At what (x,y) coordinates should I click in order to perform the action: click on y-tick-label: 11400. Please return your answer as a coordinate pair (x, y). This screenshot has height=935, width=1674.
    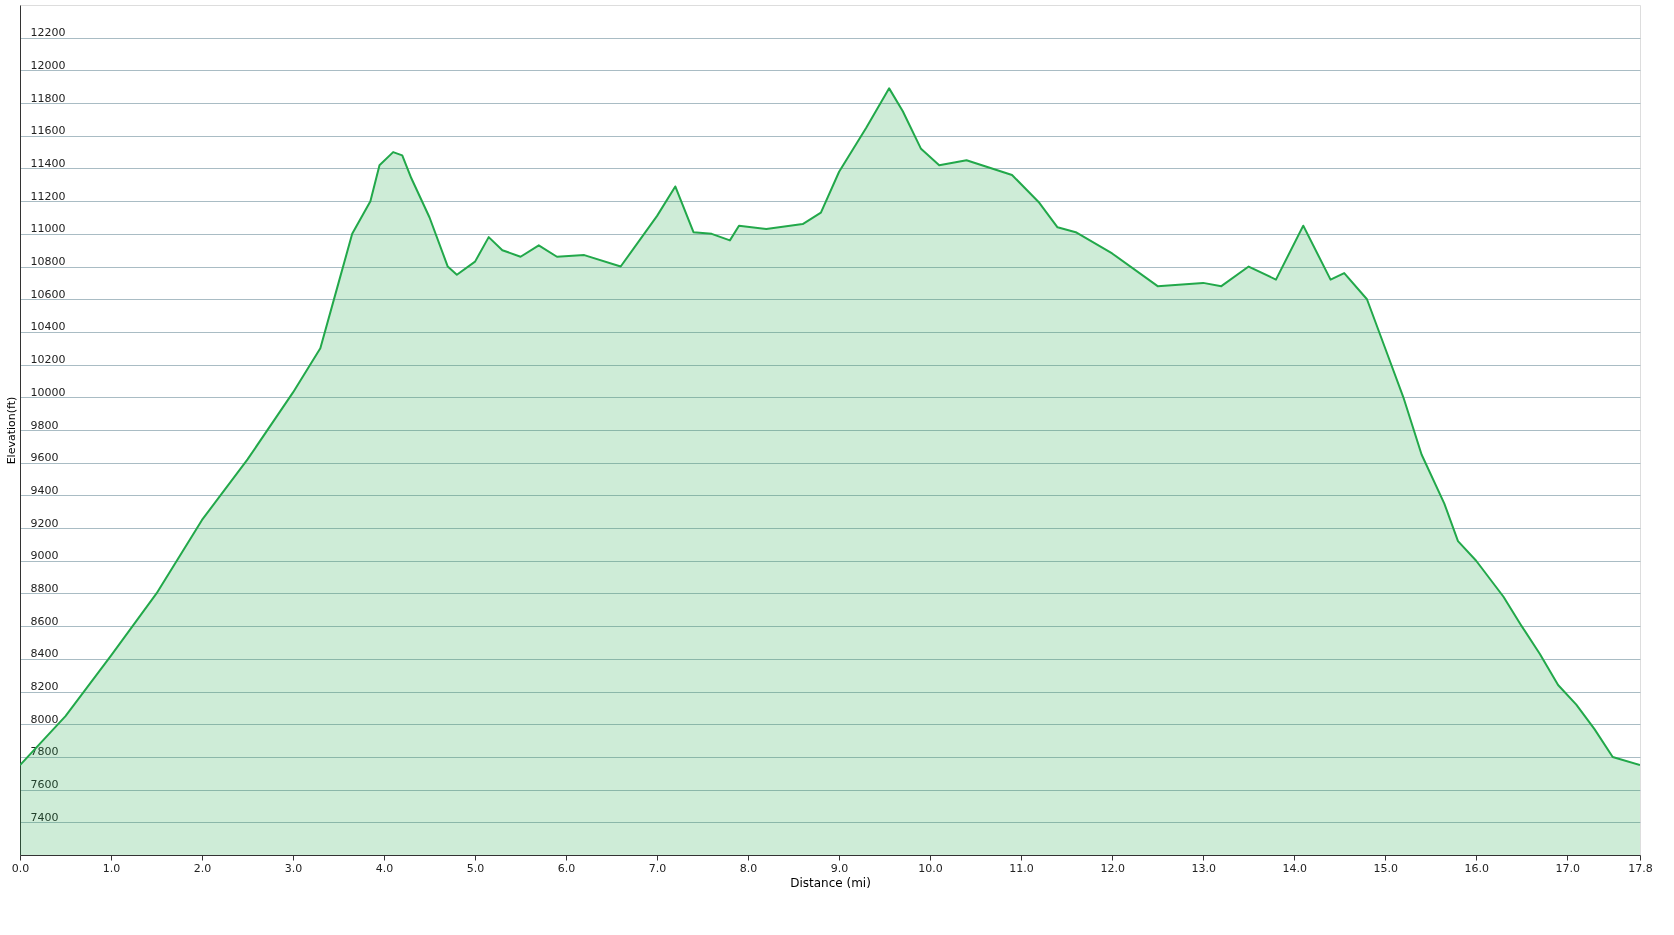
    Looking at the image, I should click on (48, 163).